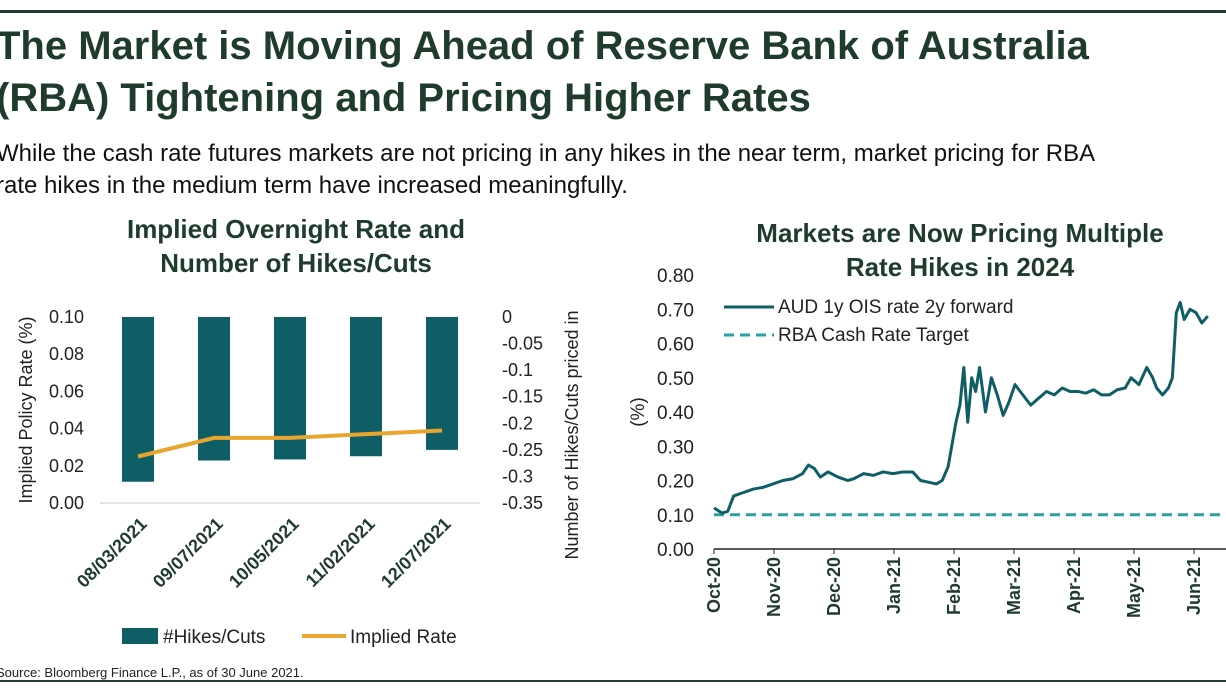 Image resolution: width=1226 pixels, height=690 pixels. What do you see at coordinates (112, 553) in the screenshot?
I see `left-x-tick-label: 08/03/2021` at bounding box center [112, 553].